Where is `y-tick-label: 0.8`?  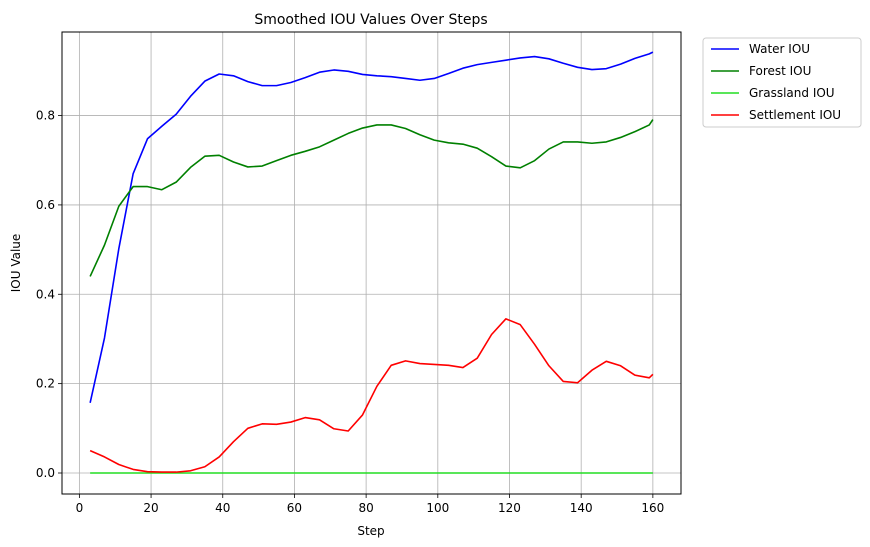 y-tick-label: 0.8 is located at coordinates (45, 116).